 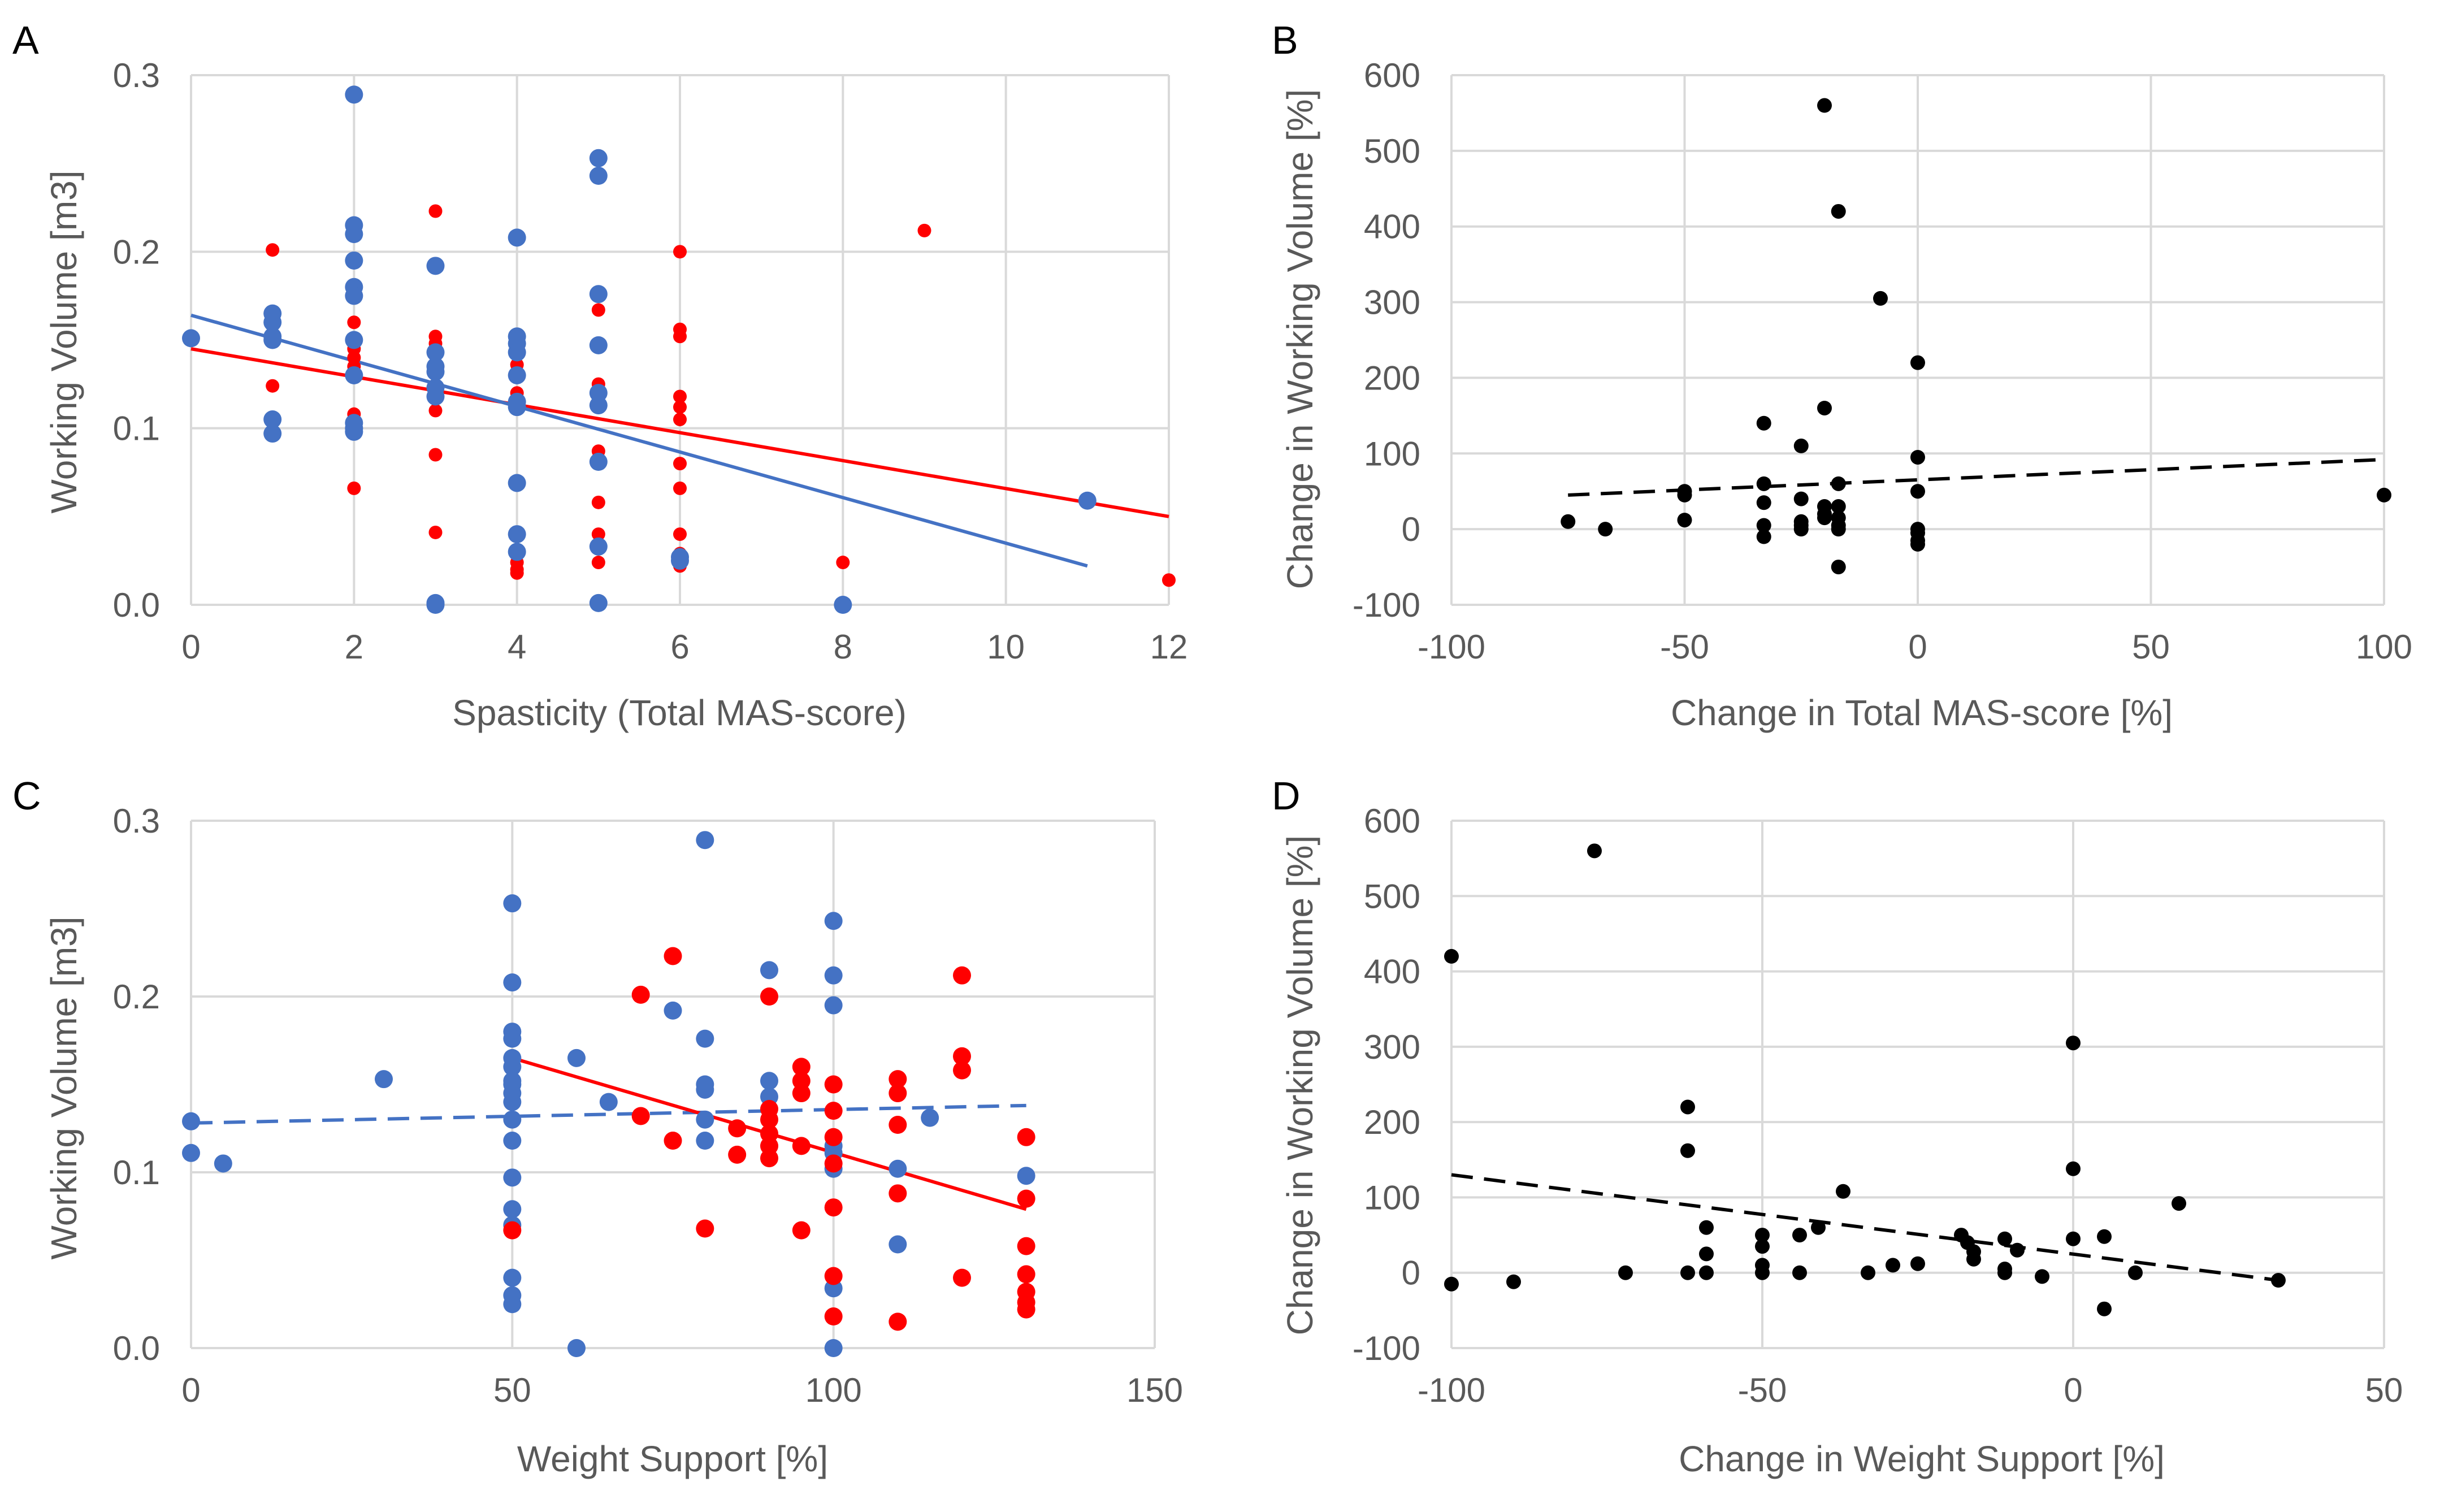 What do you see at coordinates (1300, 339) in the screenshot?
I see `y-axis-title: Change in Working Volume [%]` at bounding box center [1300, 339].